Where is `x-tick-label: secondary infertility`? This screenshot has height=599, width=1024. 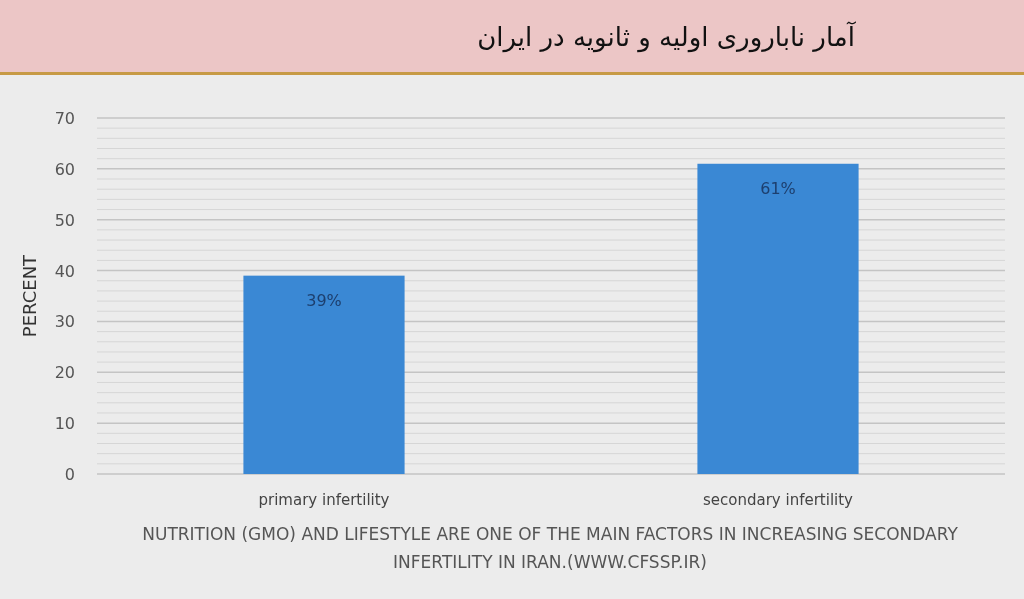
x-tick-label: secondary infertility is located at coordinates (778, 500).